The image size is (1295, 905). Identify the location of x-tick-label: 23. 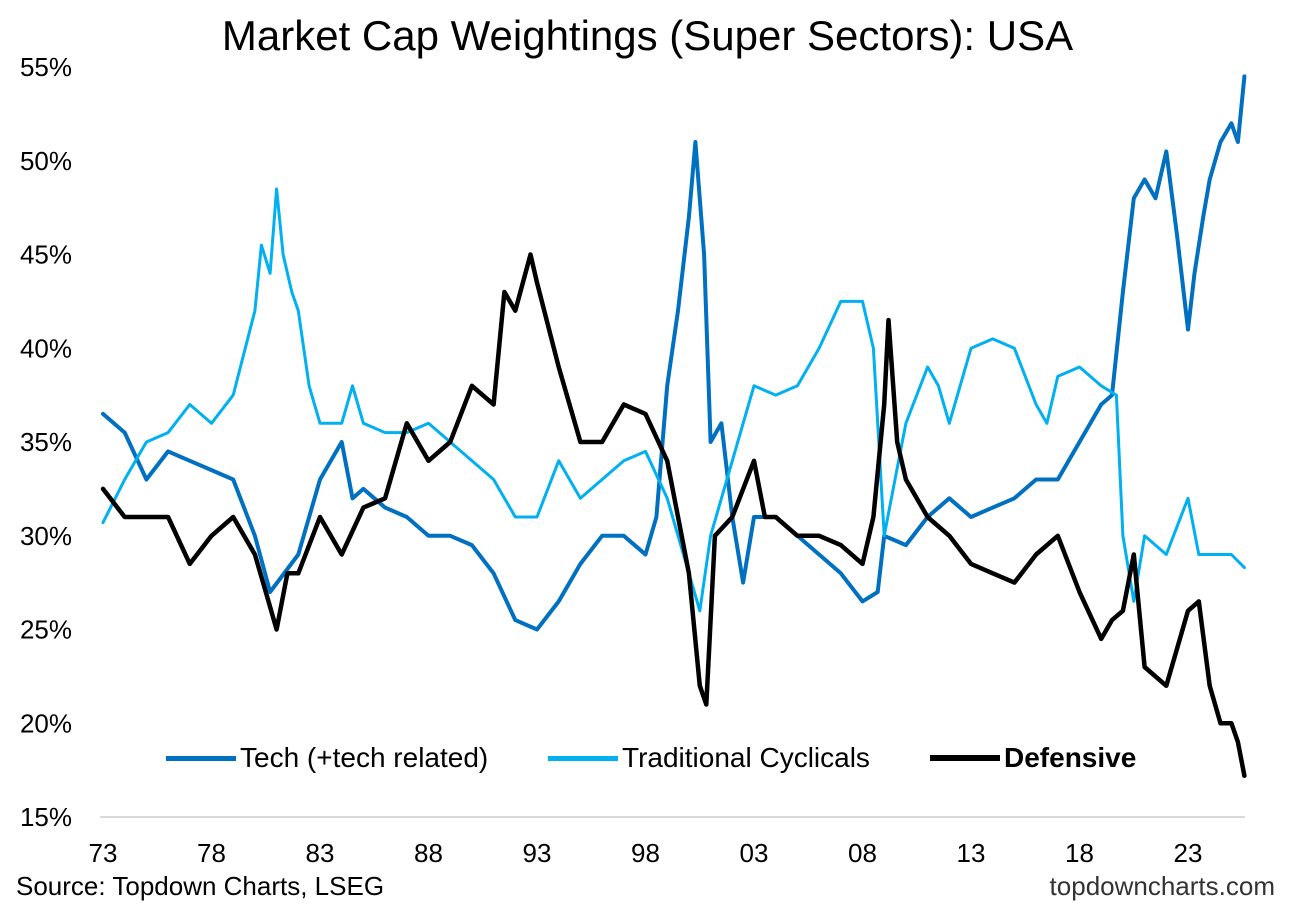
(1188, 853).